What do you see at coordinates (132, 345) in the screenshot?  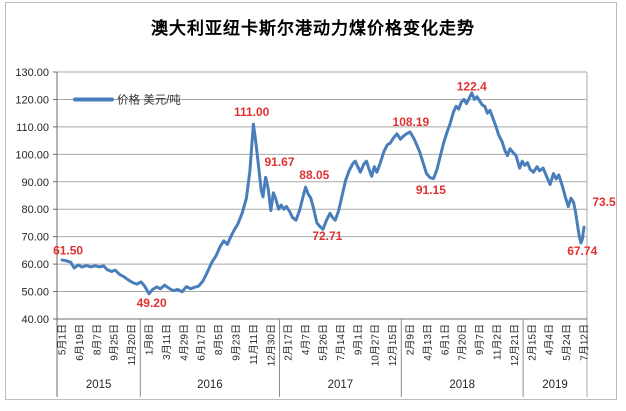 I see `x-axis-date-label: 11月20日` at bounding box center [132, 345].